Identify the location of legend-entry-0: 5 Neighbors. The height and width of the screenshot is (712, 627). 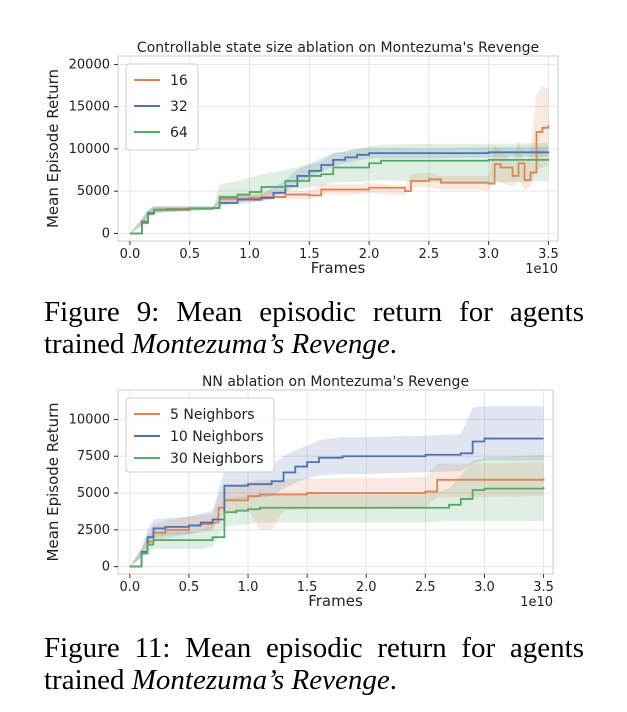
(212, 415).